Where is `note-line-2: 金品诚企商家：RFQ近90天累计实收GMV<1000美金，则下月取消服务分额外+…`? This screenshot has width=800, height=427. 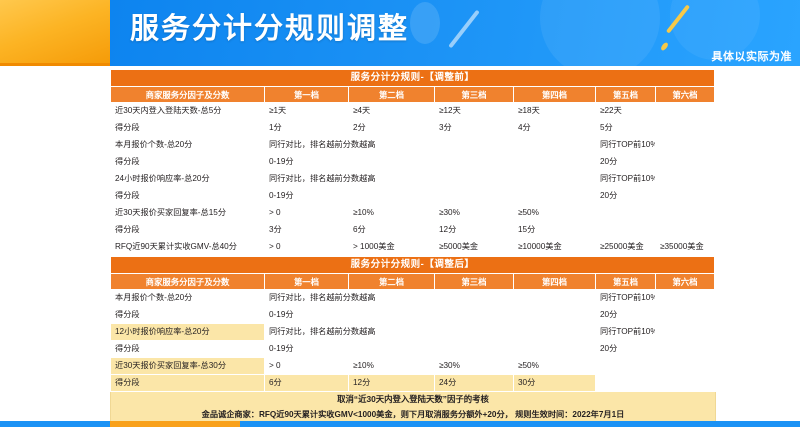
note-line-2: 金品诚企商家：RFQ近90天累计实收GMV<1000美金，则下月取消服务分额外+… is located at coordinates (413, 414).